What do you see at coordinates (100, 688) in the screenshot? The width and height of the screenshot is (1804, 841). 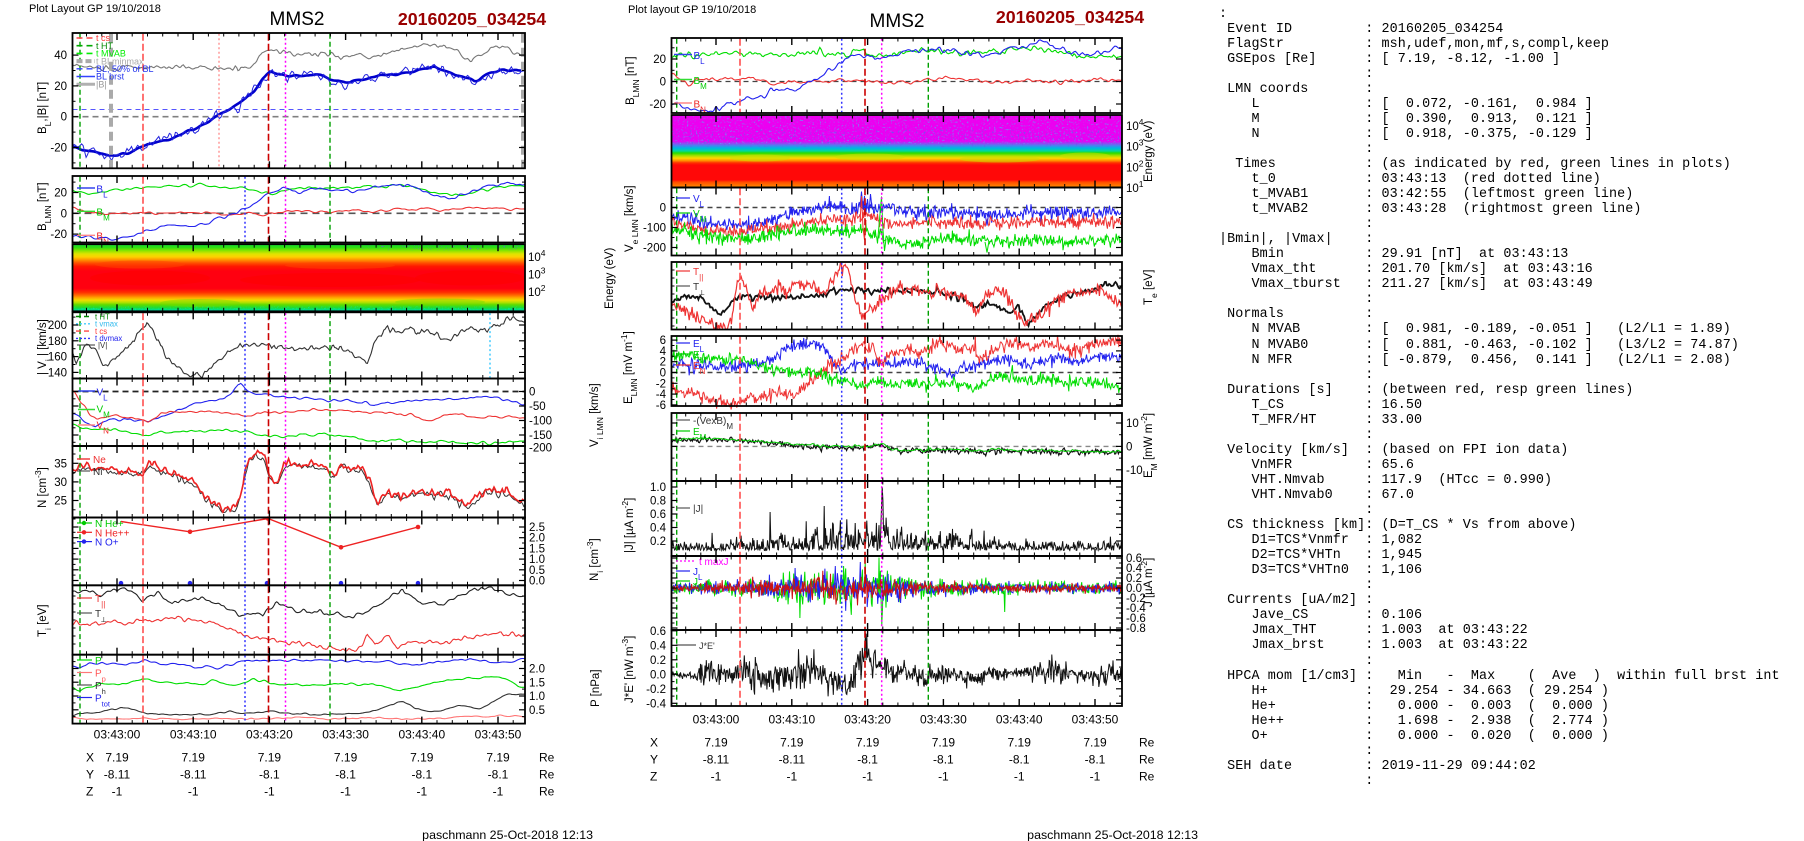 I see `svg-text: Ph` at bounding box center [100, 688].